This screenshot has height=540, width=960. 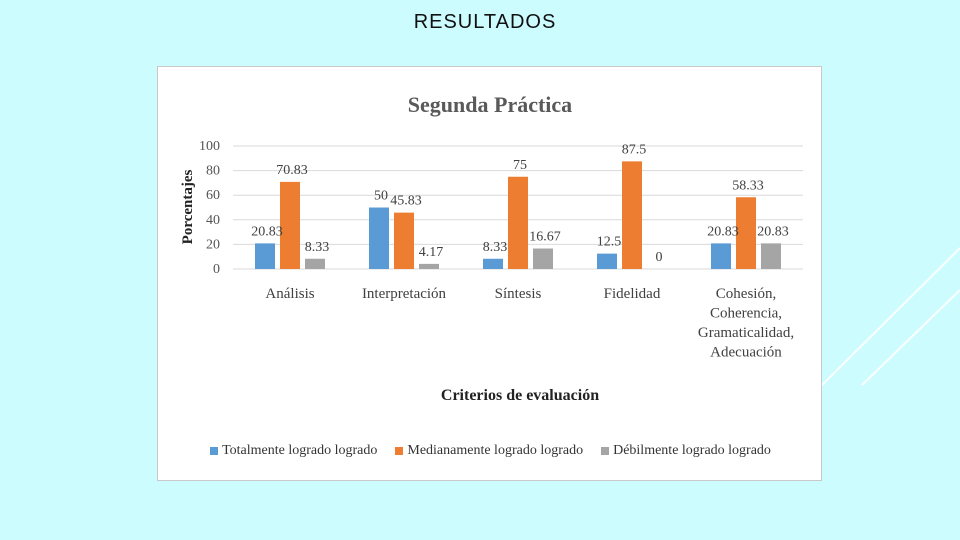 What do you see at coordinates (431, 252) in the screenshot?
I see `data-label: 4.17` at bounding box center [431, 252].